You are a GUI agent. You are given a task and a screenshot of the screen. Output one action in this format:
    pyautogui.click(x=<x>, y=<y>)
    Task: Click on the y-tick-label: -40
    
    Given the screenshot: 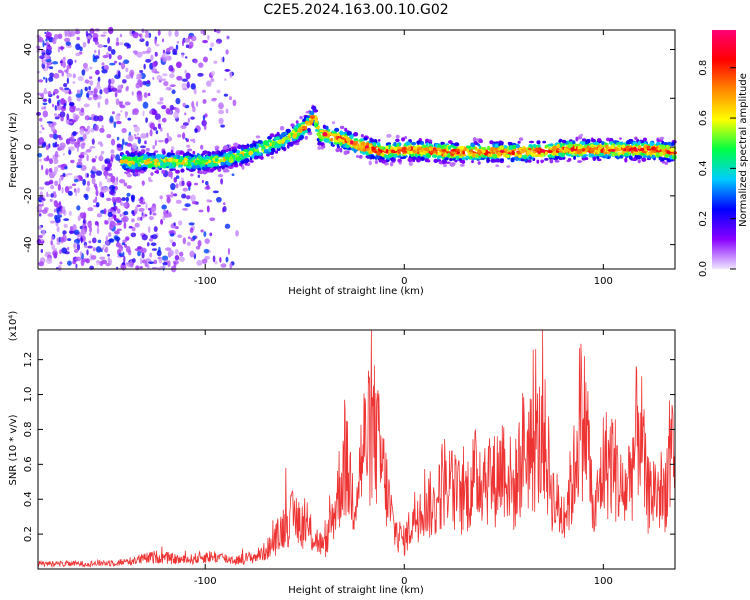 What is the action you would take?
    pyautogui.click(x=28, y=244)
    